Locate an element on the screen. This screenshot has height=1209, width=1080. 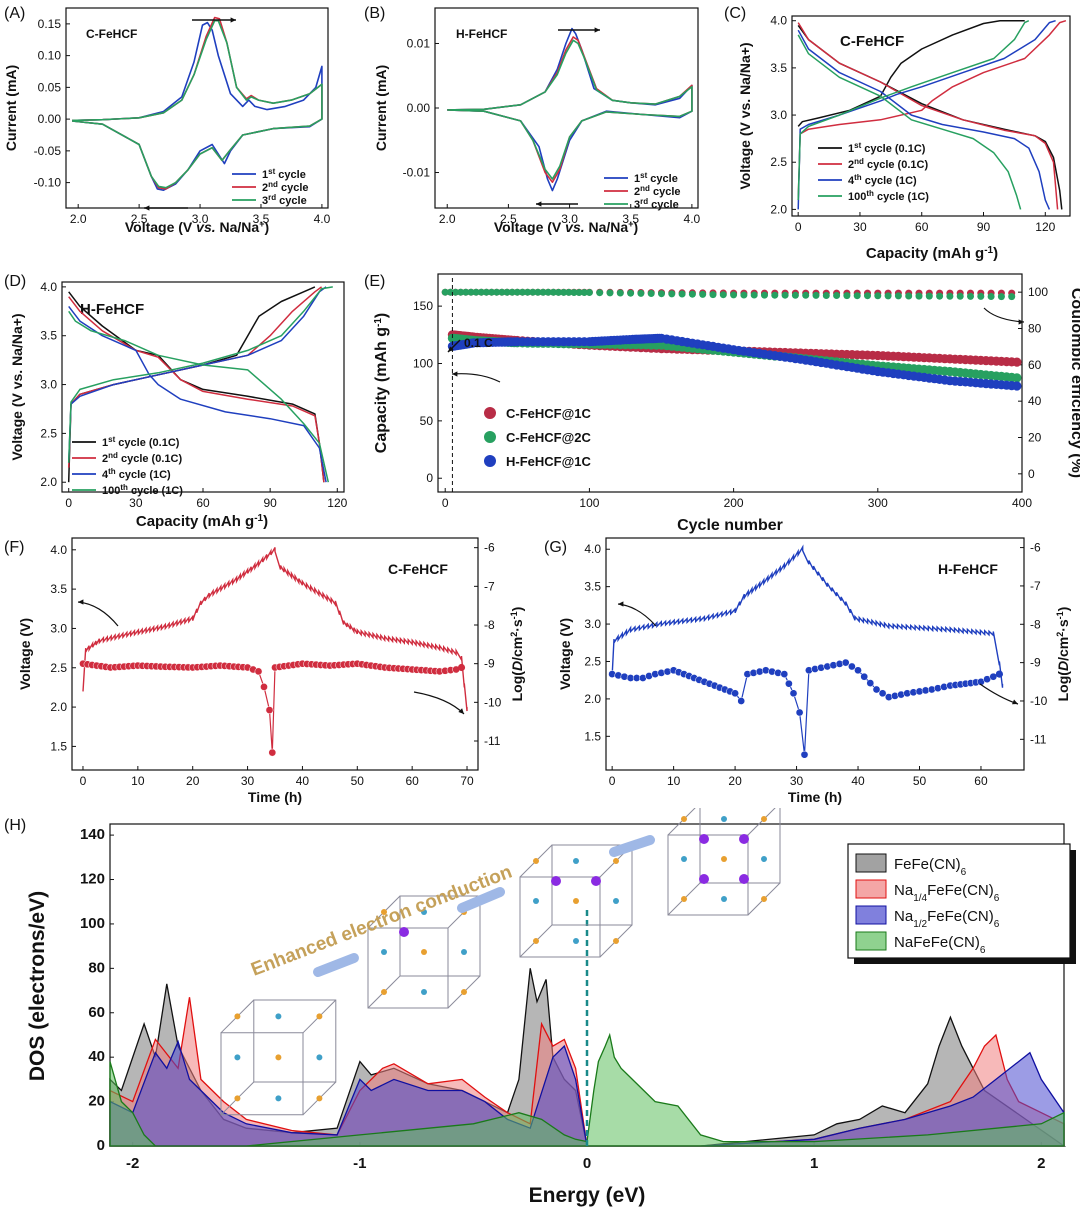
x-tick-label: 300 is located at coordinates (878, 503).